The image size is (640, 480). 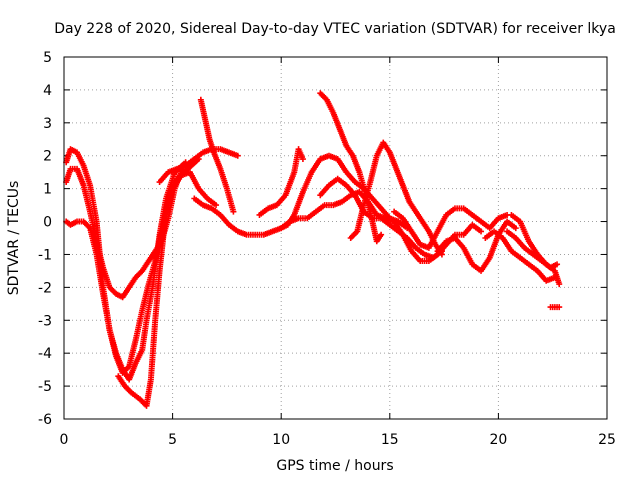 I want to click on y-tick-label: 1, so click(x=47, y=190).